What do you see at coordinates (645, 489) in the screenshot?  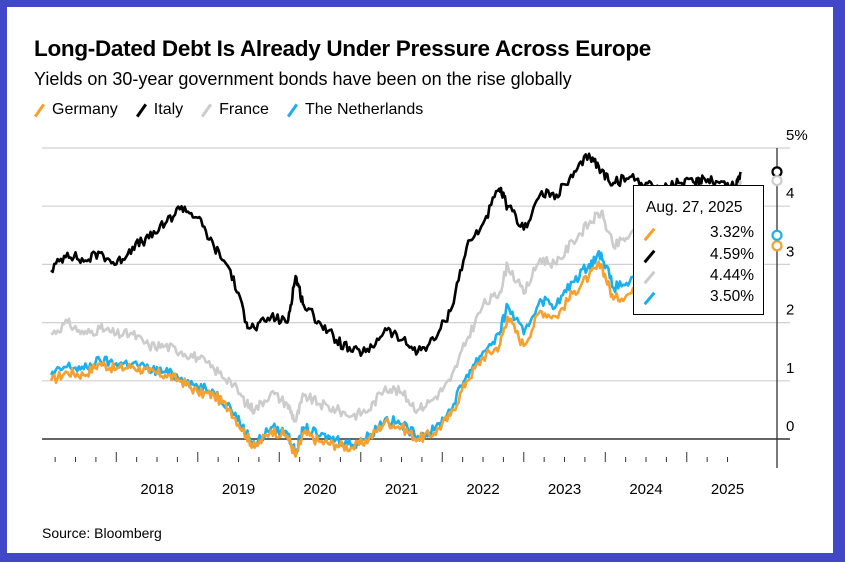 I see `x-tick-label: 2024` at bounding box center [645, 489].